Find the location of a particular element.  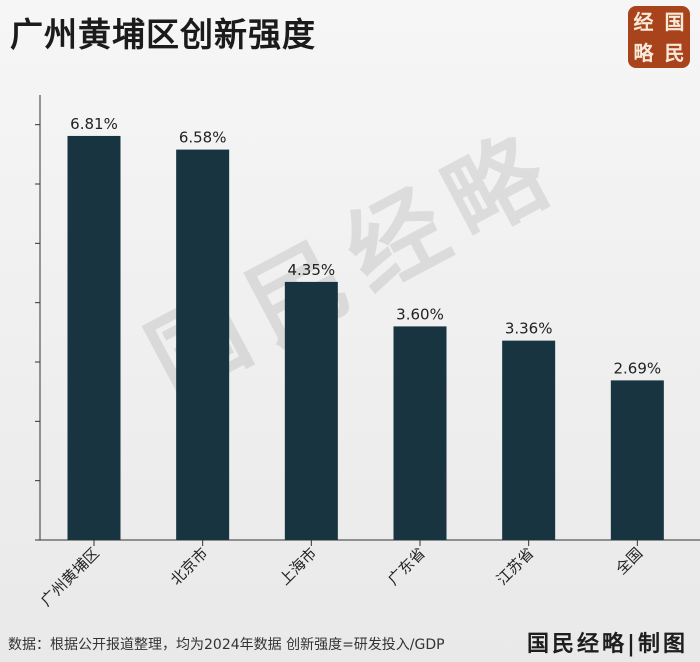

chart-title: 广州黄埔区创新强度 is located at coordinates (163, 34).